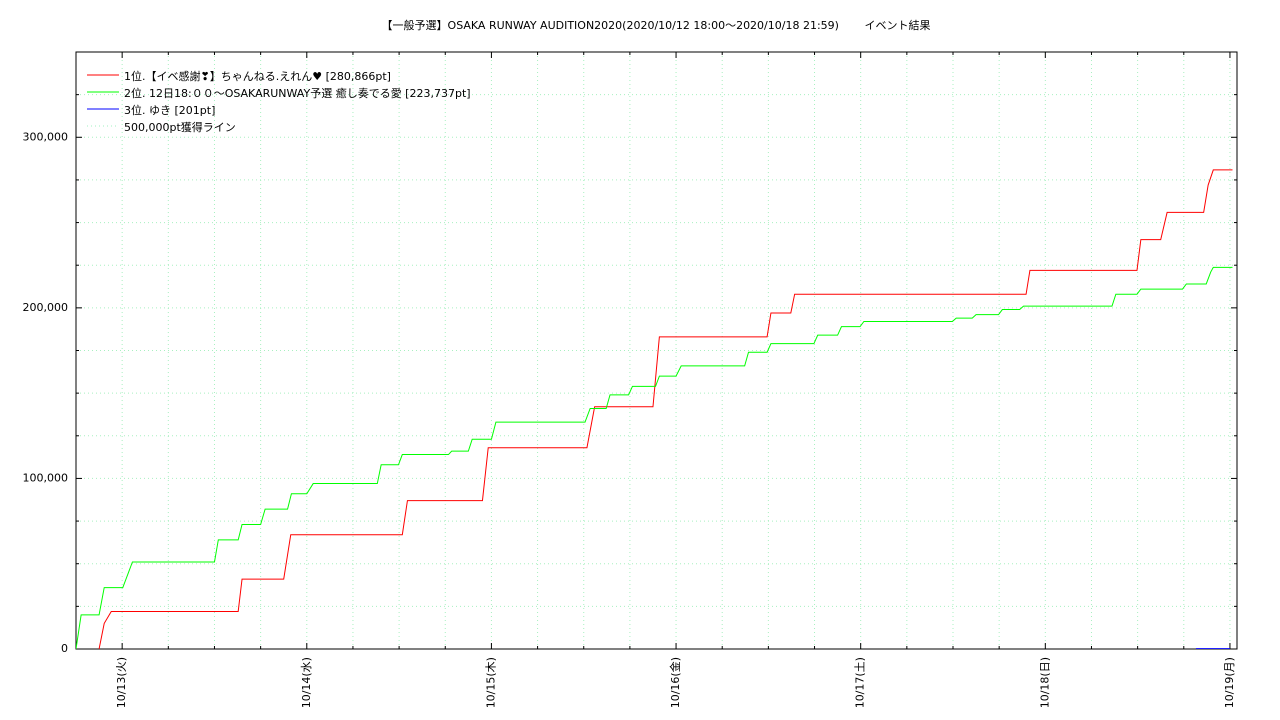  I want to click on legend-label: 1位.【イベ感謝❣】ちゃんねる.えれん♥ [280,866pt], so click(257, 76).